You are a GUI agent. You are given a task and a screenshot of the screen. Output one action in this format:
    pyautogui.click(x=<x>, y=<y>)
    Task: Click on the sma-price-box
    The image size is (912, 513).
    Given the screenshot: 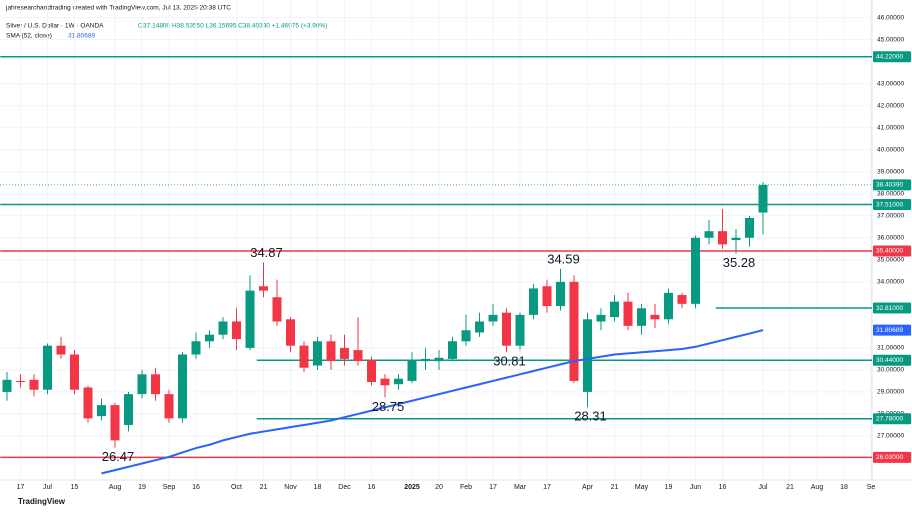 What is the action you would take?
    pyautogui.click(x=892, y=330)
    